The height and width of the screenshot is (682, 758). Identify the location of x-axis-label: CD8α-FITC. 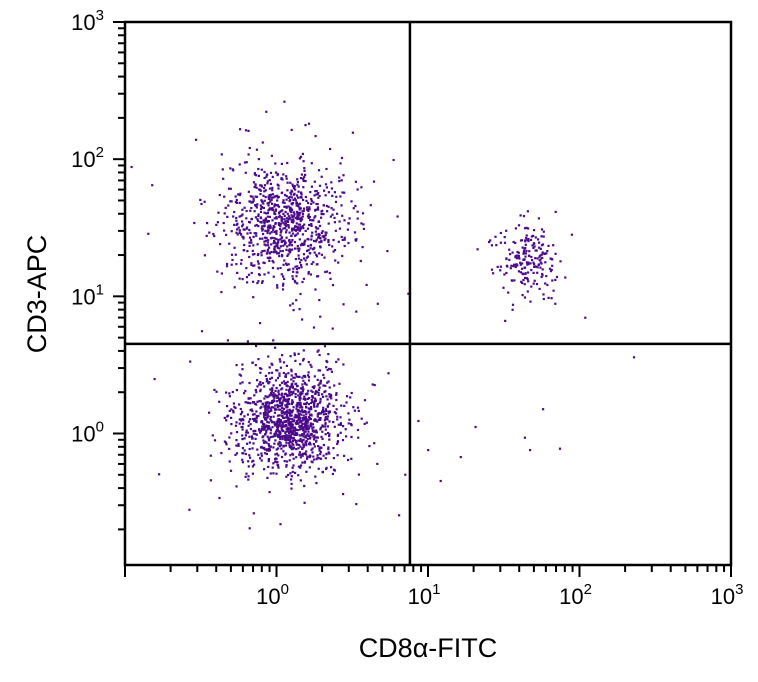
(428, 648).